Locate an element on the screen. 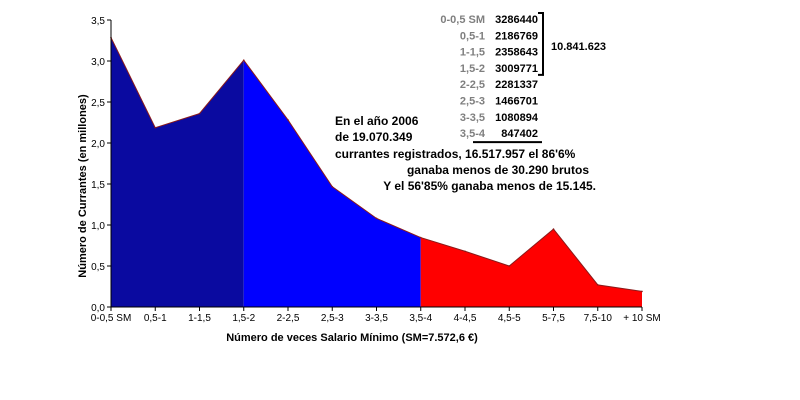 The width and height of the screenshot is (800, 400). x-tick-label: 2,5-3 is located at coordinates (332, 318).